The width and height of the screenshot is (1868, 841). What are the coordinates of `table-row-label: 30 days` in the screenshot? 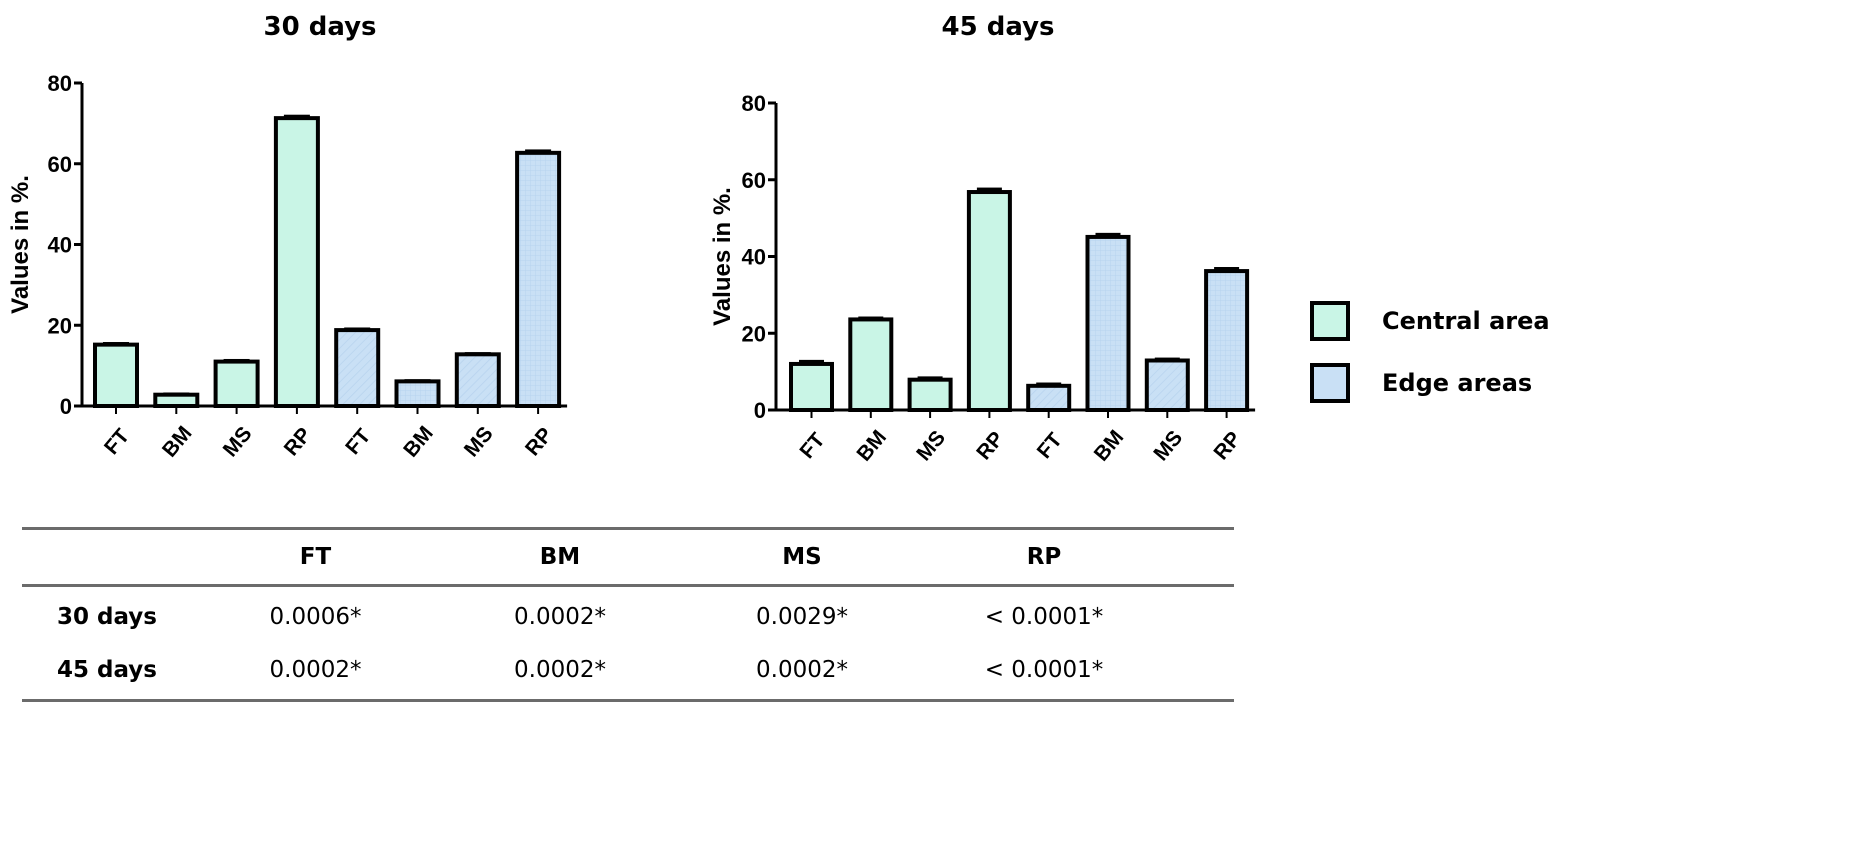 It's located at (107, 616).